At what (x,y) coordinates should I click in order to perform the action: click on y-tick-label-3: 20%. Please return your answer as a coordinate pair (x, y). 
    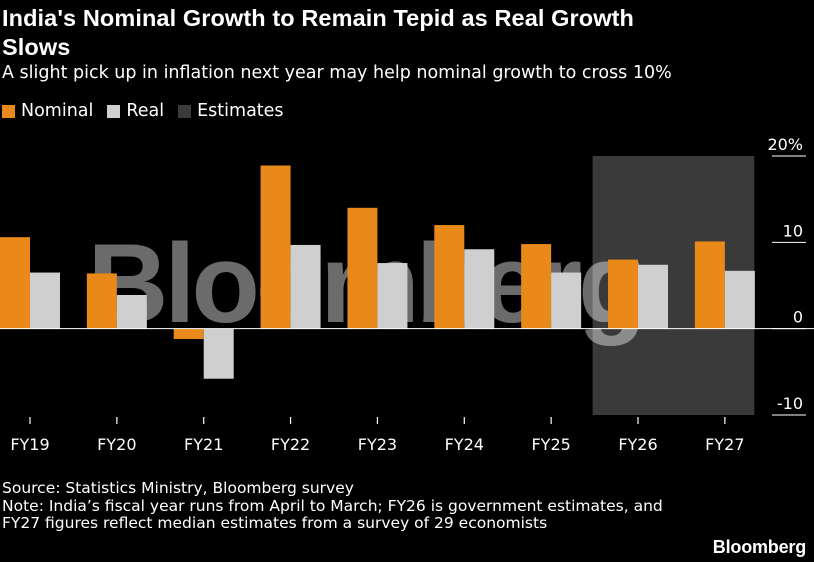
    Looking at the image, I should click on (785, 144).